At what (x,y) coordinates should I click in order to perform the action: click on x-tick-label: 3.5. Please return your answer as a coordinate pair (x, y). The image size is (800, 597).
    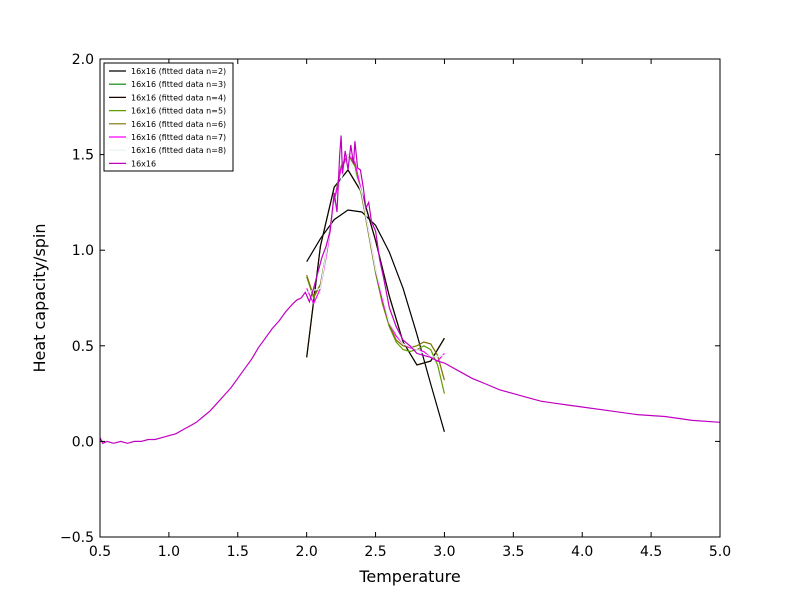
    Looking at the image, I should click on (513, 552).